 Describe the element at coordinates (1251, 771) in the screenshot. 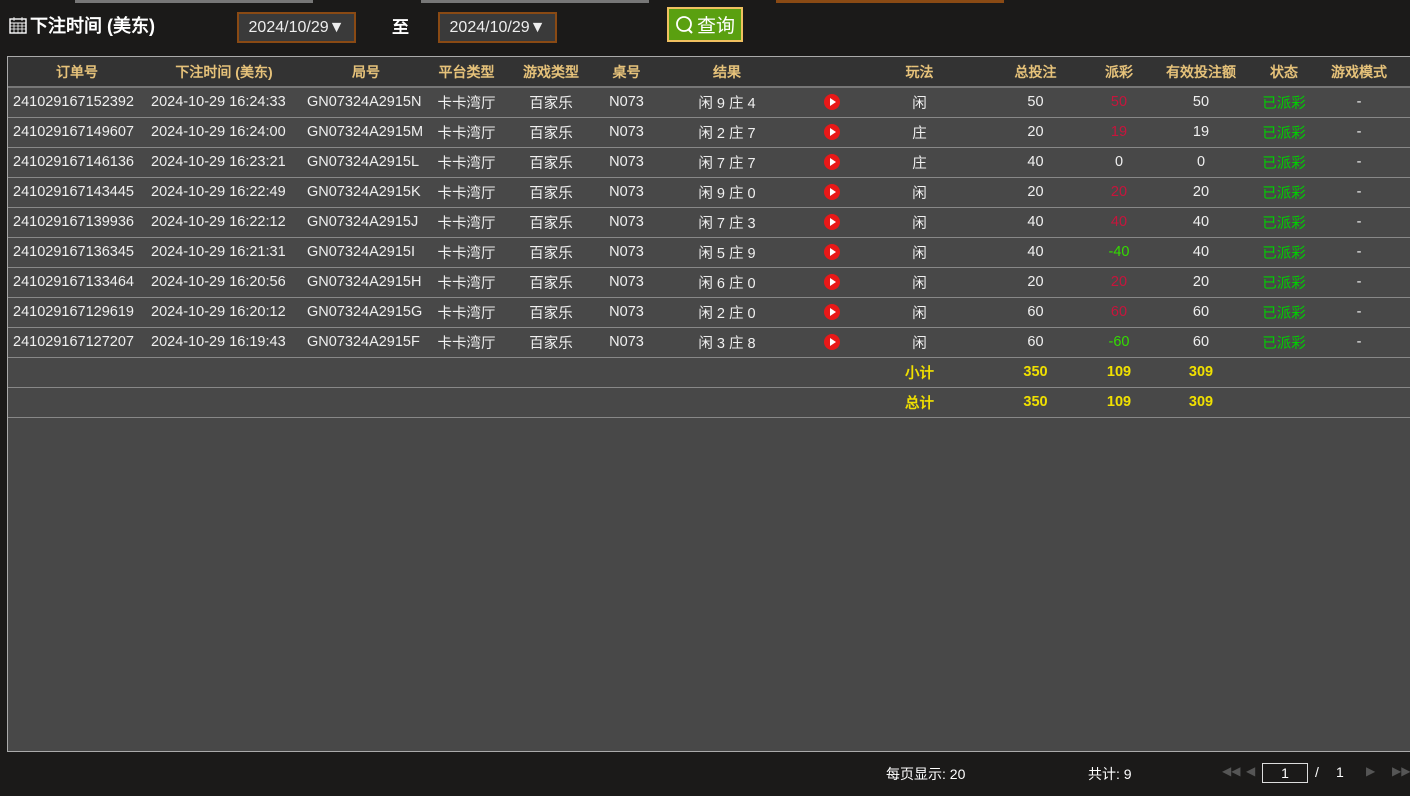

I see `prev-page-icon: ◀` at that location.